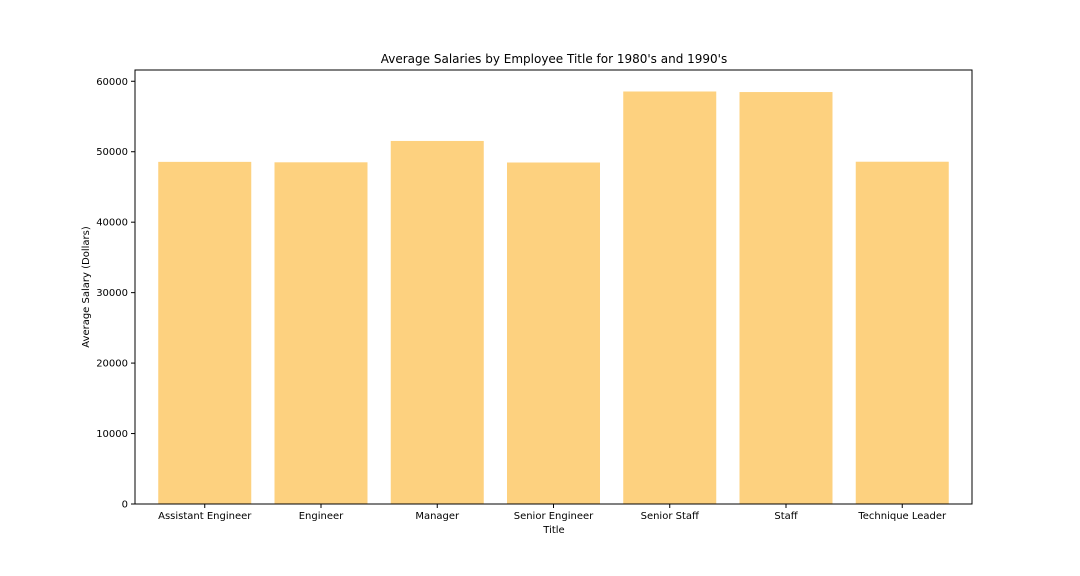 The height and width of the screenshot is (576, 1080). Describe the element at coordinates (554, 516) in the screenshot. I see `x-tick-label: Senior Engineer` at that location.